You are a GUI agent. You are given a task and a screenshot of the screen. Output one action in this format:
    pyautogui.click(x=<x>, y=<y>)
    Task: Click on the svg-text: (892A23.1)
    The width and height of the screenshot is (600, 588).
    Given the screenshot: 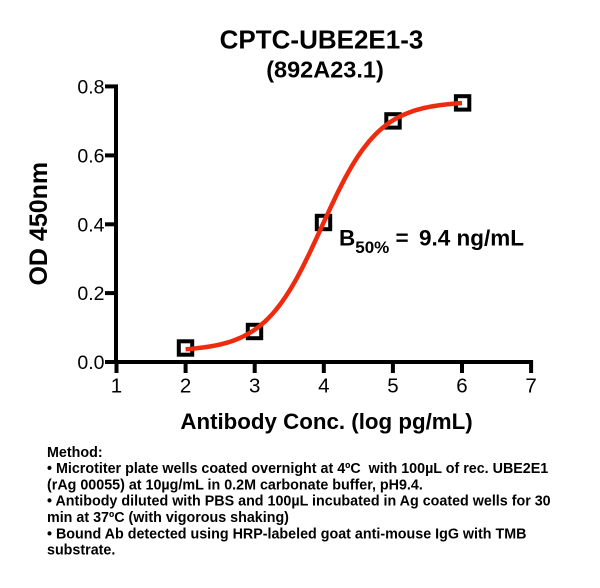 What is the action you would take?
    pyautogui.click(x=325, y=70)
    